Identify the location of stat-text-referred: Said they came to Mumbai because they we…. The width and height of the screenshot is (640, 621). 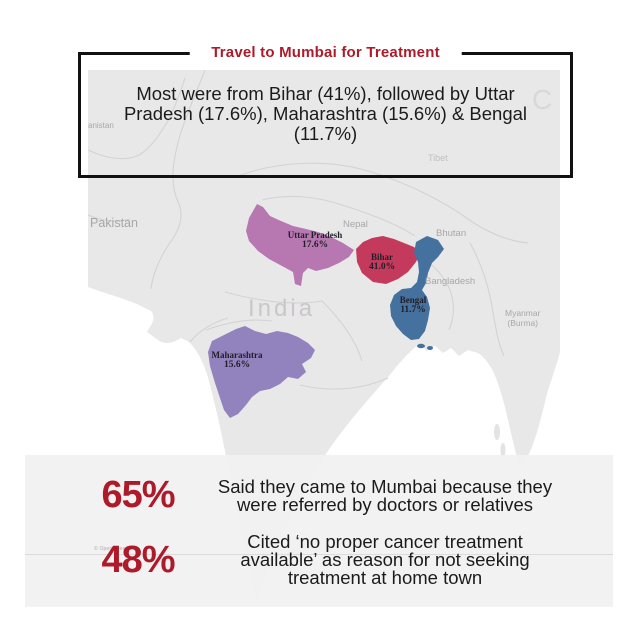
(385, 495).